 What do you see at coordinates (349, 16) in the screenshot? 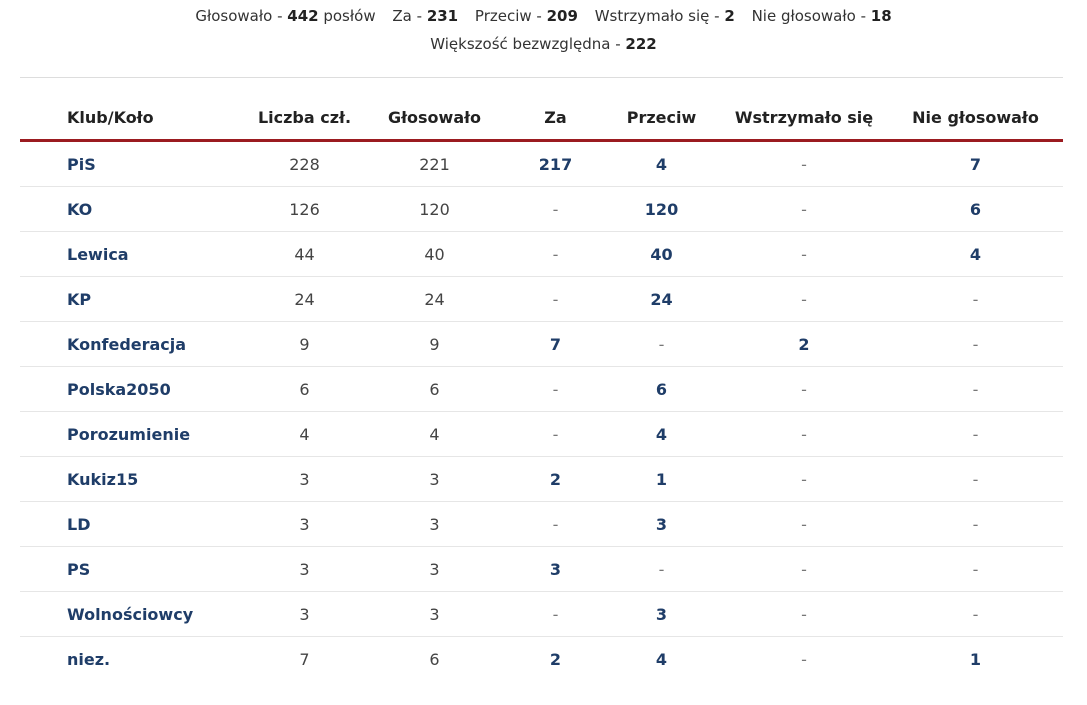
I see `voted-suffix: posłów` at bounding box center [349, 16].